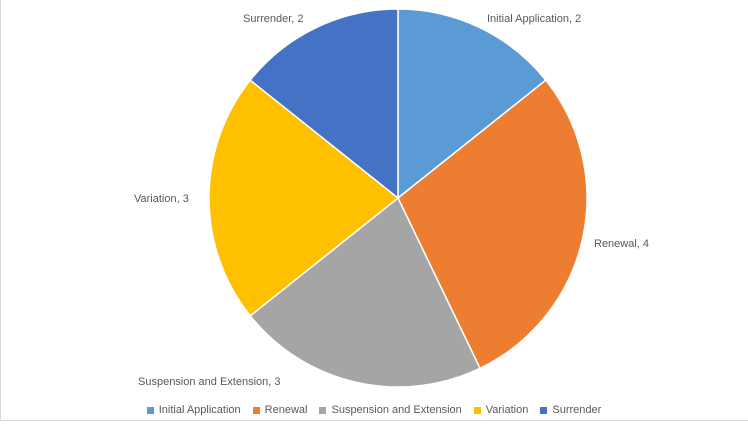 This screenshot has width=748, height=426. What do you see at coordinates (621, 244) in the screenshot?
I see `data-label-renewal: Renewal, 4` at bounding box center [621, 244].